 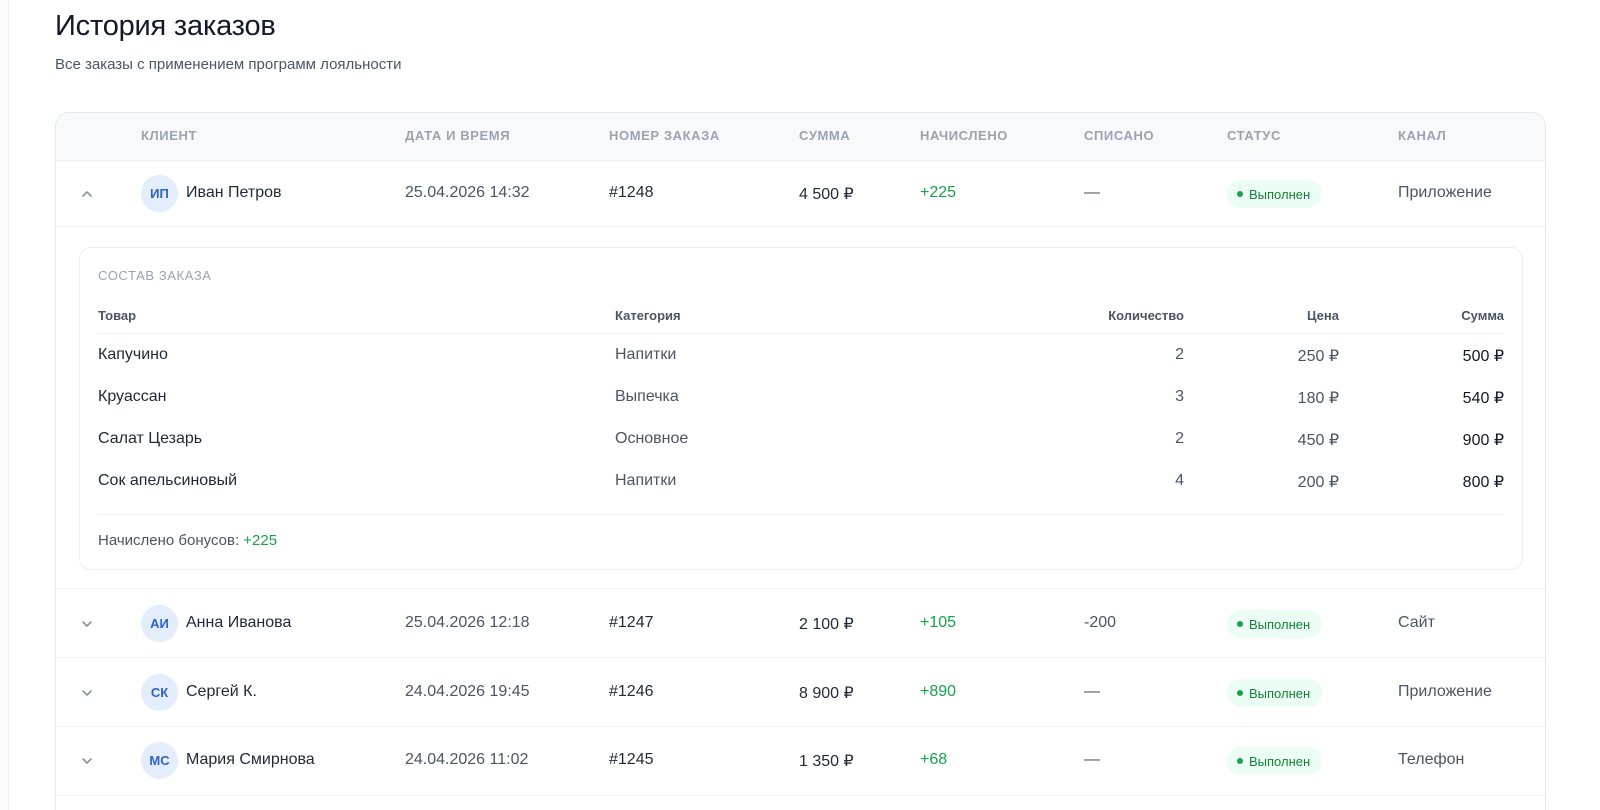 I want to click on details-item-sum: 800 ₽, so click(x=1483, y=482).